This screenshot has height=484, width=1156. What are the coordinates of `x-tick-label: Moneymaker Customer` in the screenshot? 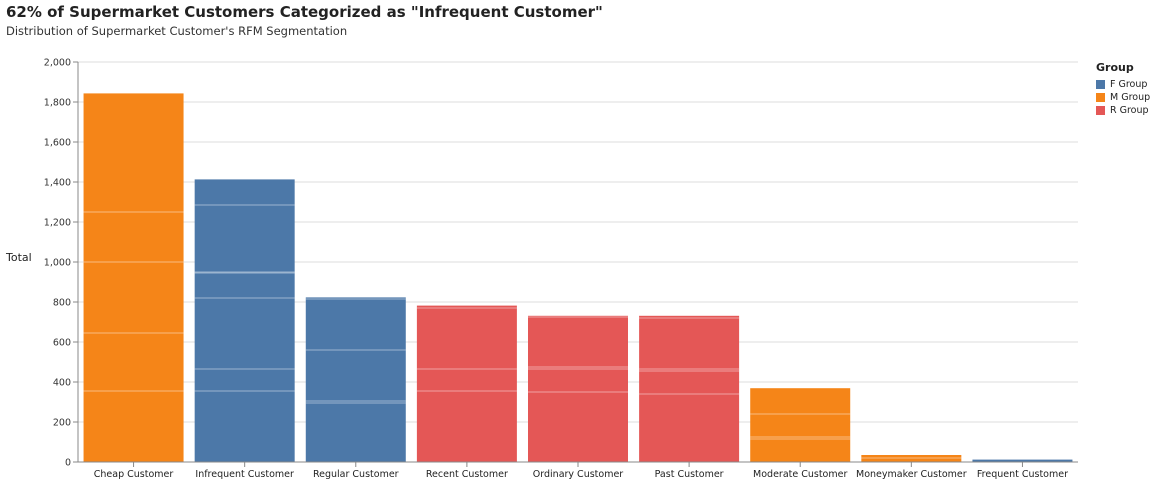 It's located at (911, 474).